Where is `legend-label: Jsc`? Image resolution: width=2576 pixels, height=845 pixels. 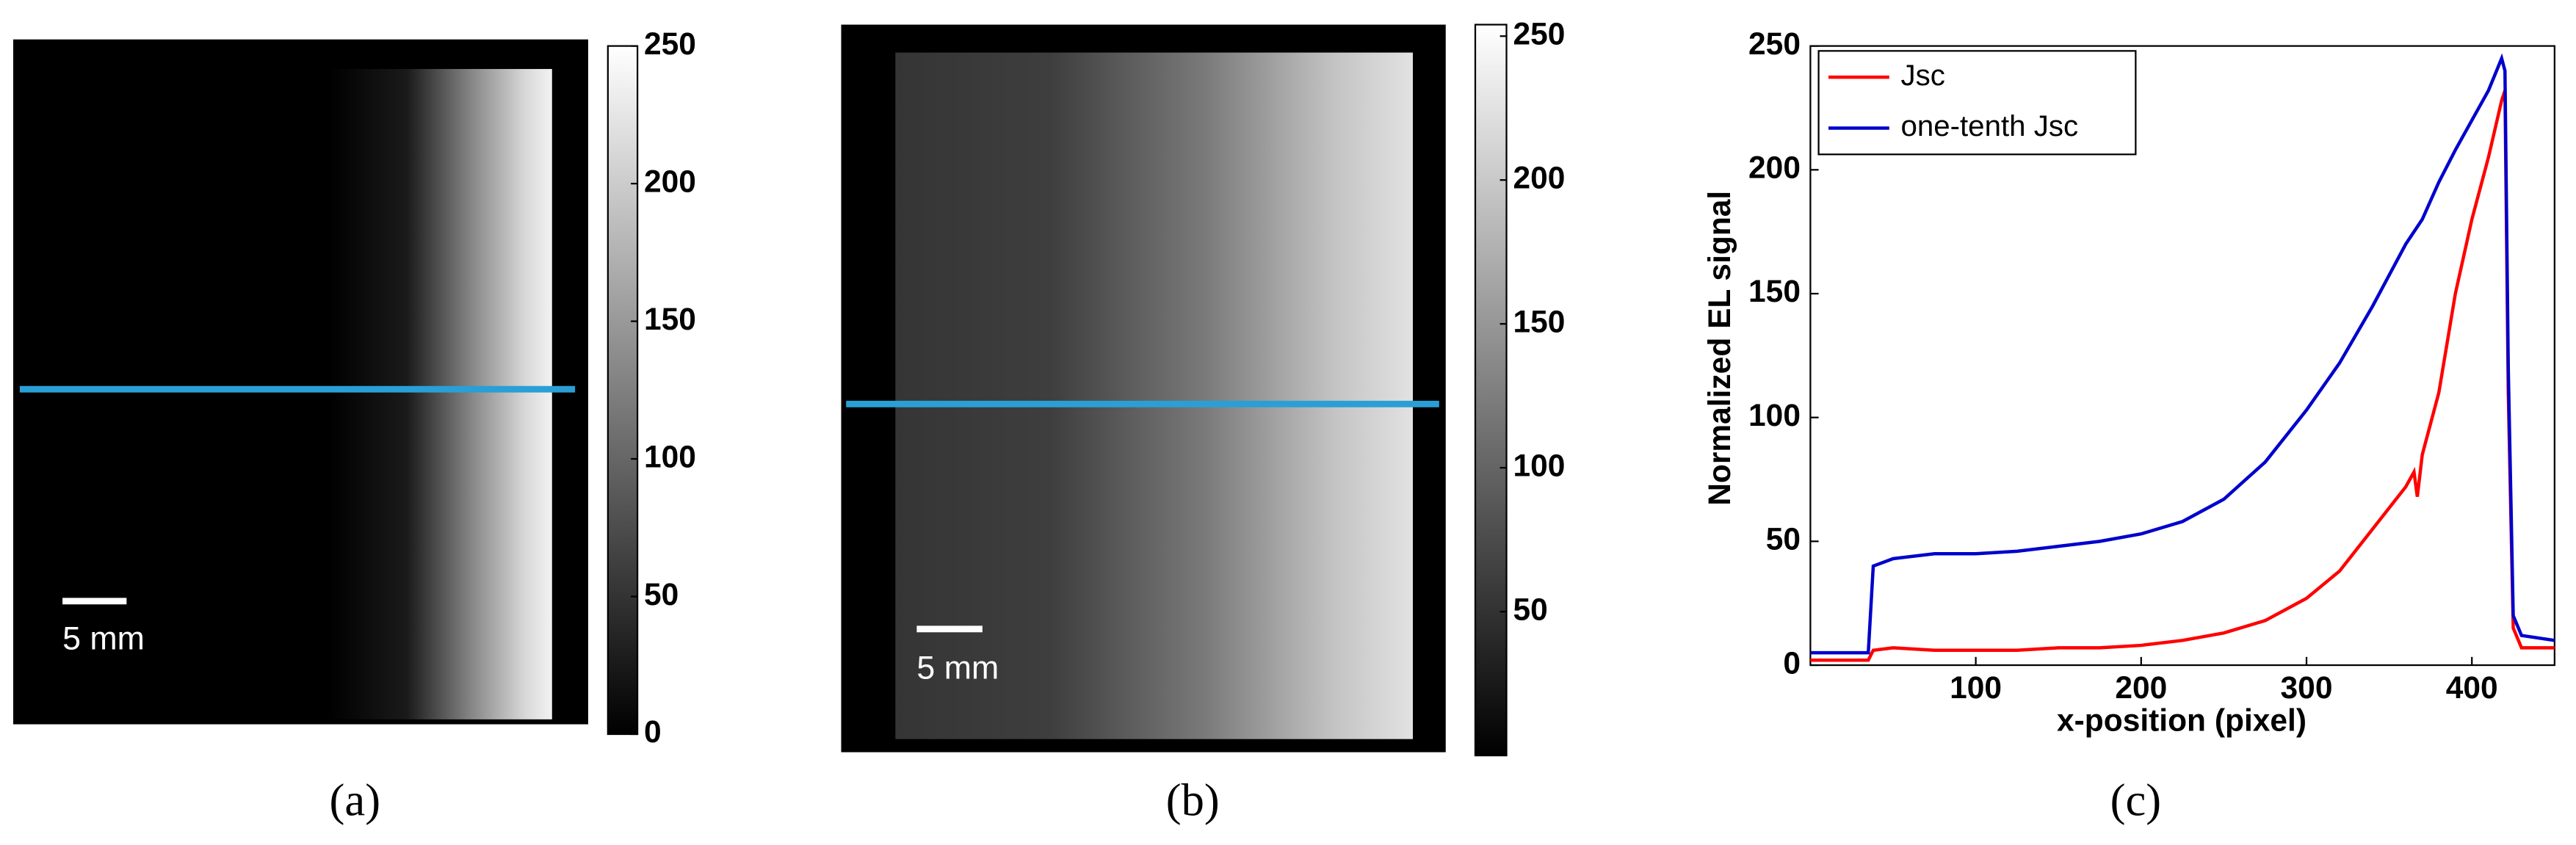 legend-label: Jsc is located at coordinates (1922, 75).